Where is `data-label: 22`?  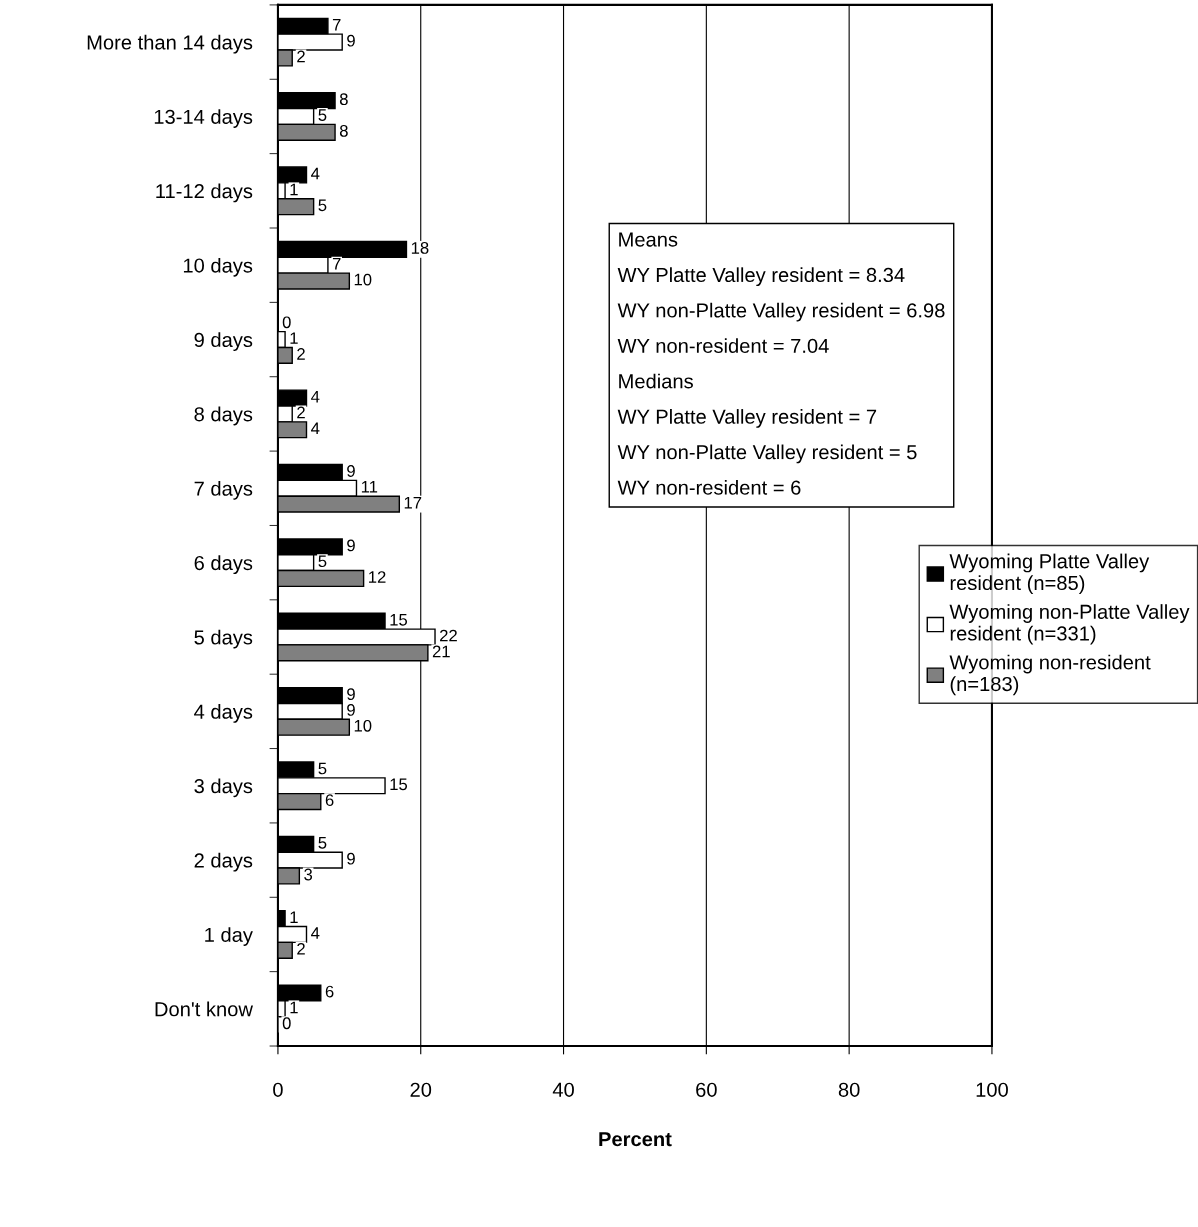 data-label: 22 is located at coordinates (448, 635).